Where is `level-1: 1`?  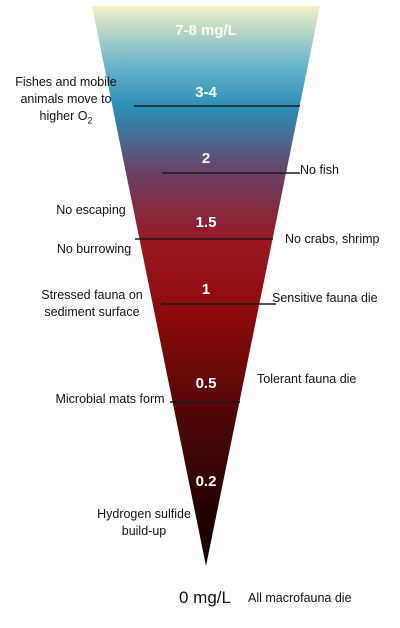 level-1: 1 is located at coordinates (206, 289).